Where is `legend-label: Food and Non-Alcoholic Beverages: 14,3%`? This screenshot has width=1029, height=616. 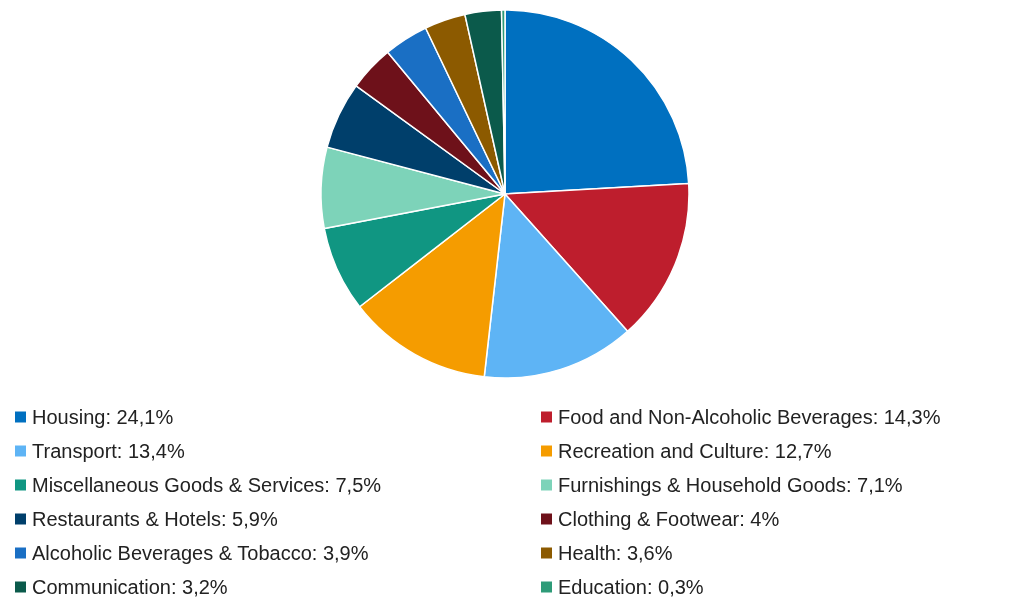 legend-label: Food and Non-Alcoholic Beverages: 14,3% is located at coordinates (749, 417).